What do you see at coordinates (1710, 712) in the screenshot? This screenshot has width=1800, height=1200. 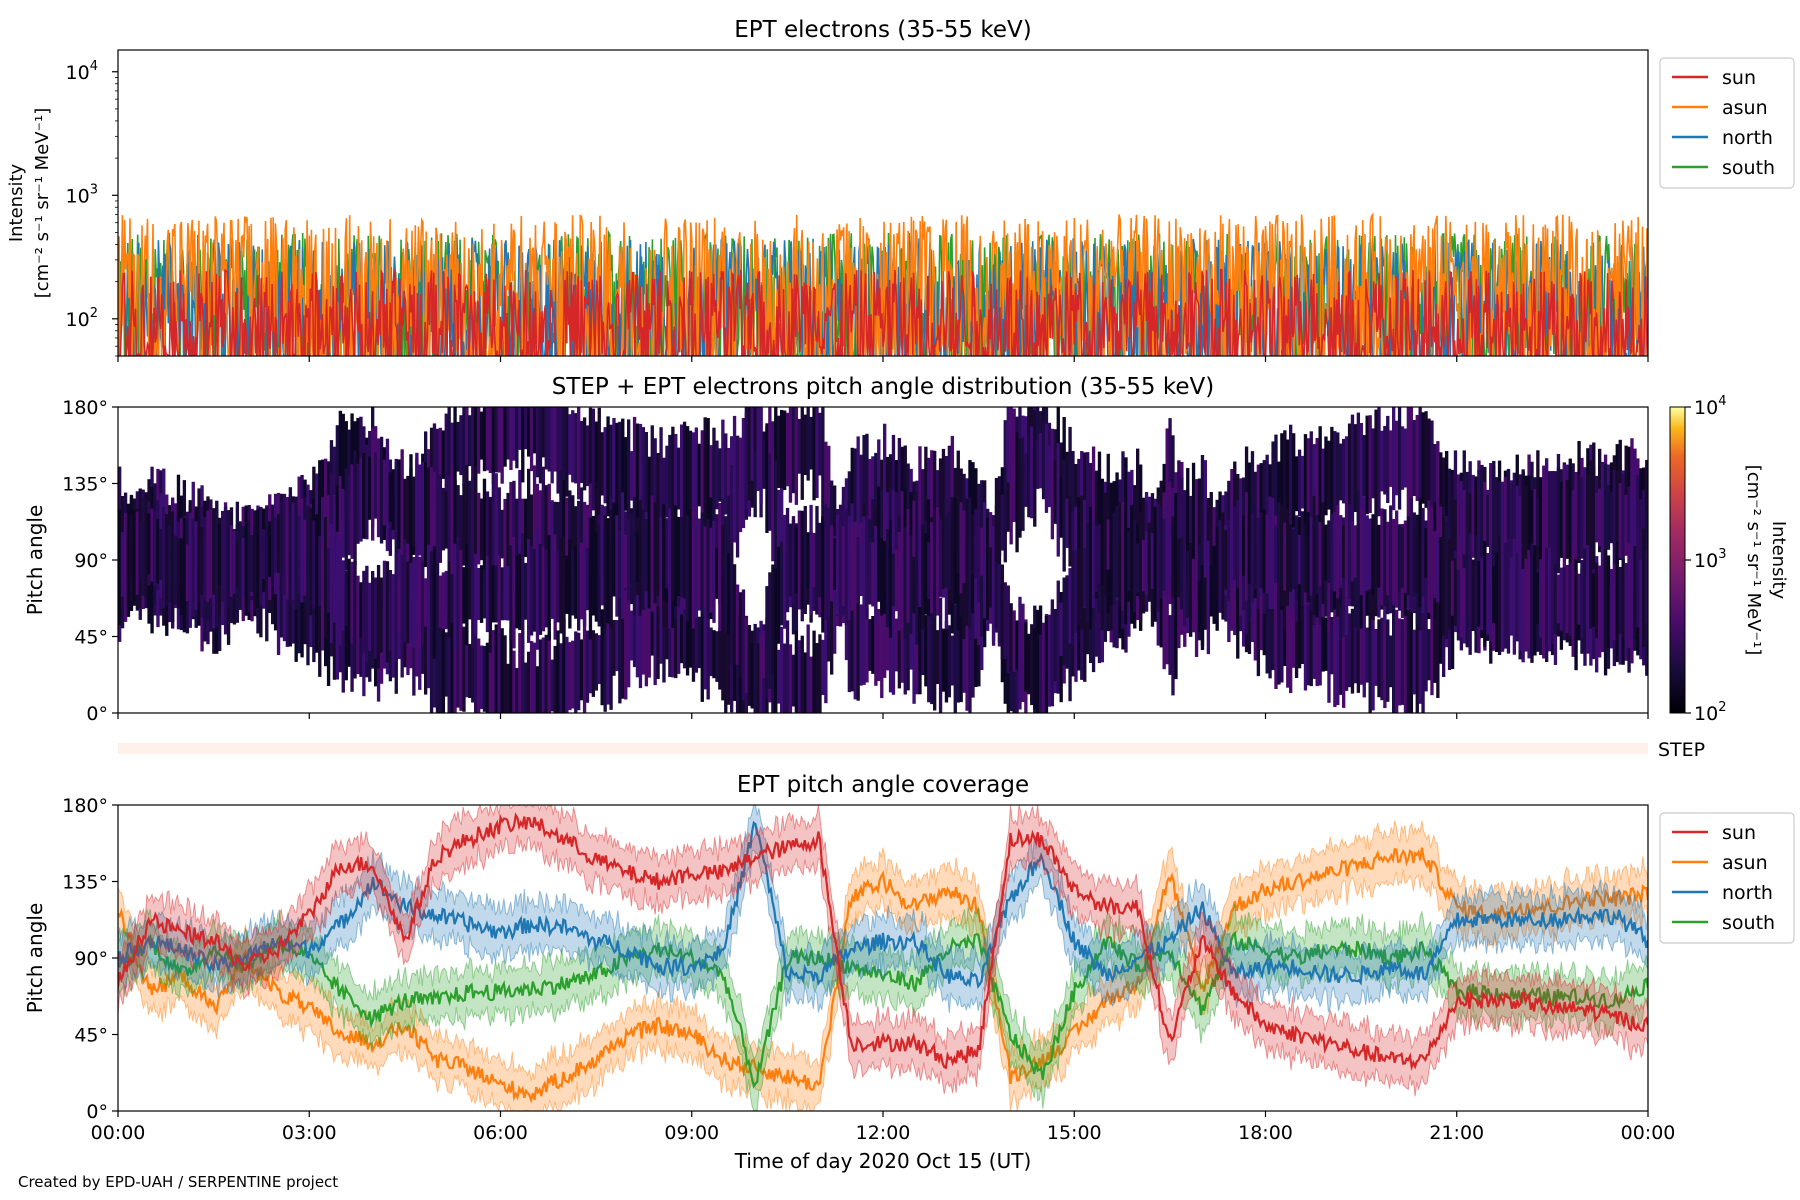 I see `colorbar-tick-label: 102` at bounding box center [1710, 712].